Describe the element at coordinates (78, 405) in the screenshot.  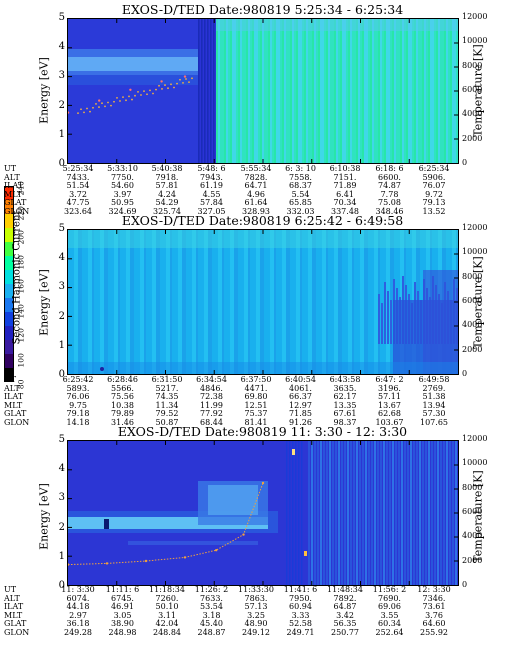
I see `table-cell: 9.75` at that location.